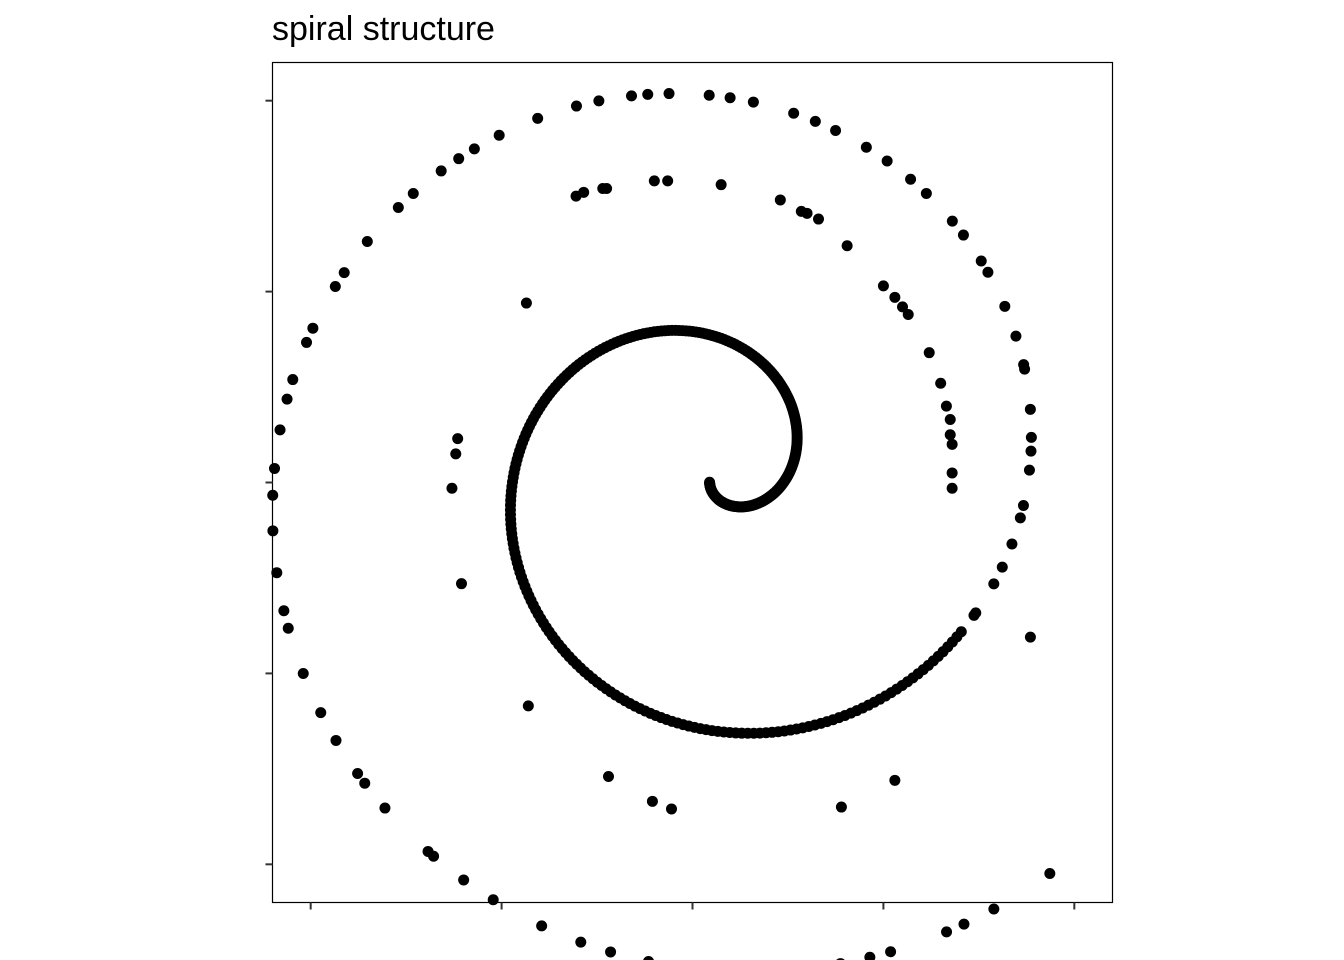  I want to click on x-axis, so click(692, 906).